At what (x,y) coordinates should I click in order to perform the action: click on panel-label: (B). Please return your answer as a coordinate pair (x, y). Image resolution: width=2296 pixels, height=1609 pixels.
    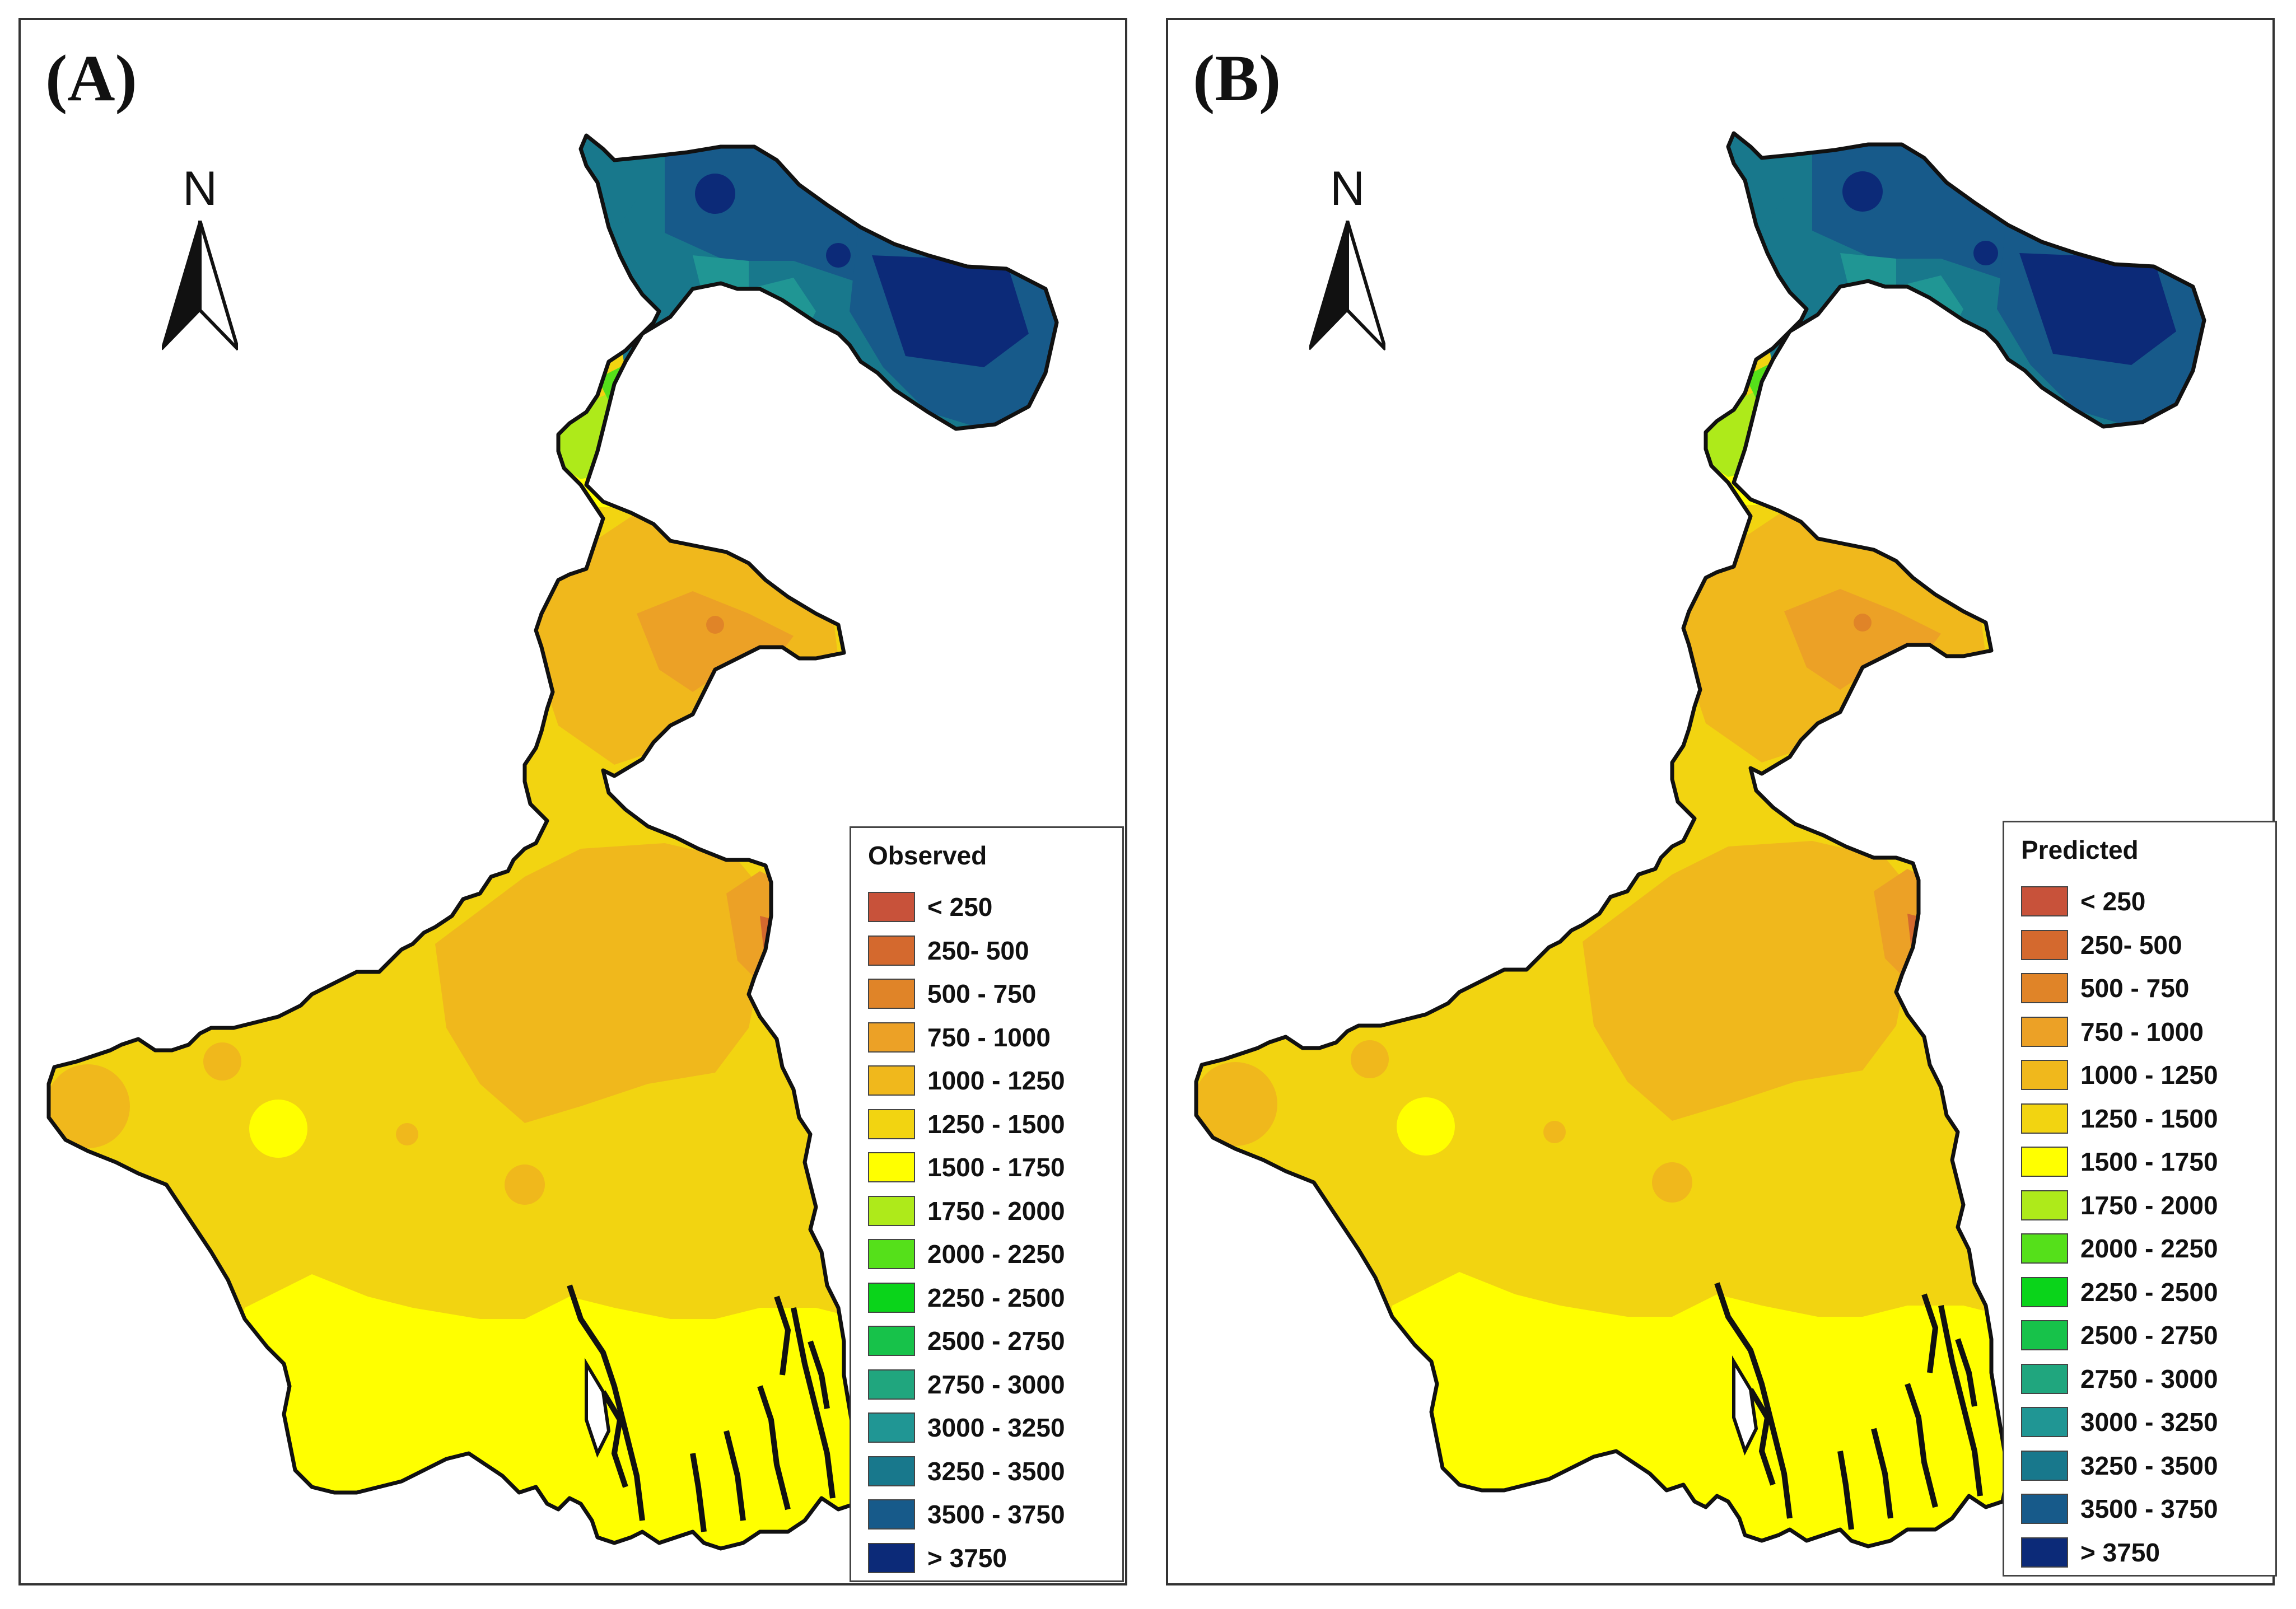
    Looking at the image, I should click on (1237, 78).